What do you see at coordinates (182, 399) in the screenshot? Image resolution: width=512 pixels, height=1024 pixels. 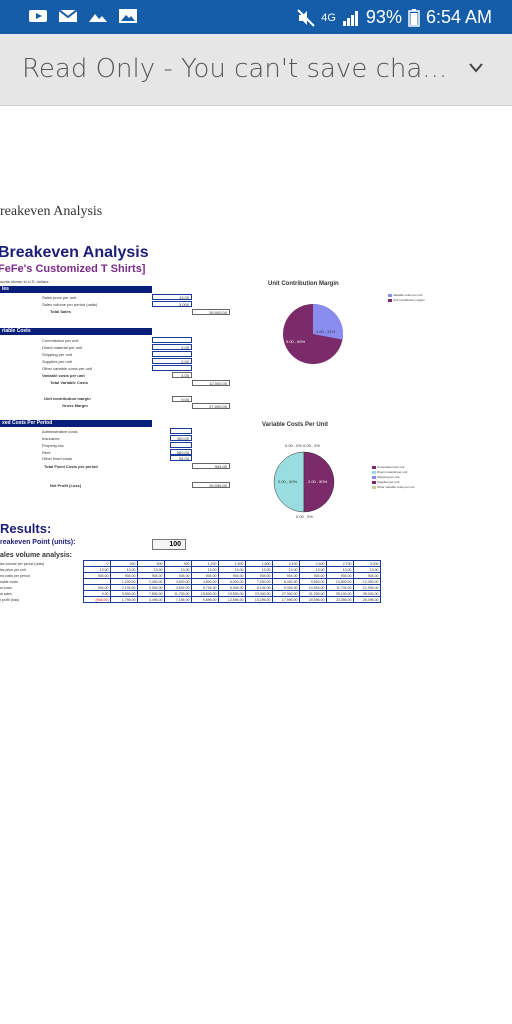 I see `ucm-cell: 9.00` at bounding box center [182, 399].